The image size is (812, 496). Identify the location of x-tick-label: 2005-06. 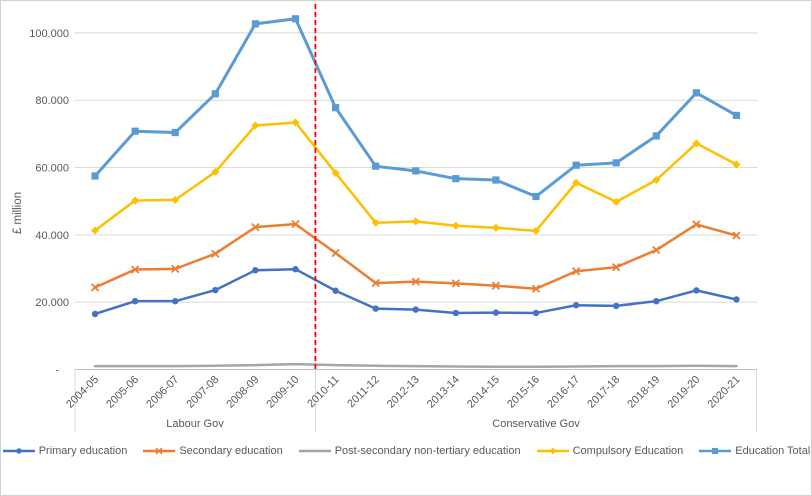
(122, 392).